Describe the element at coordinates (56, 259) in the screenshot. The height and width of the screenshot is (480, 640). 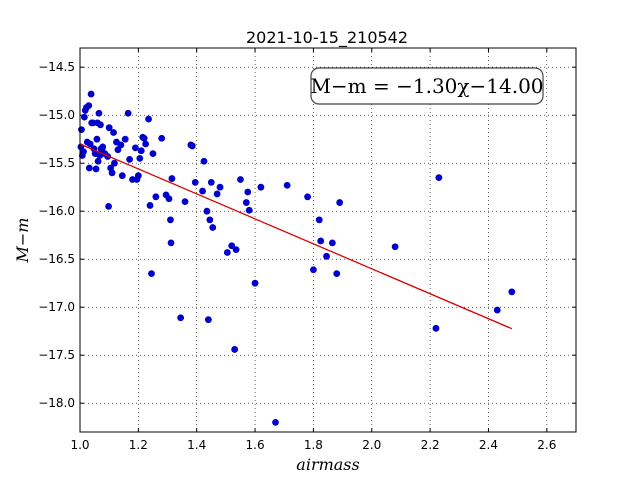
I see `y-tick-label: −16.5` at that location.